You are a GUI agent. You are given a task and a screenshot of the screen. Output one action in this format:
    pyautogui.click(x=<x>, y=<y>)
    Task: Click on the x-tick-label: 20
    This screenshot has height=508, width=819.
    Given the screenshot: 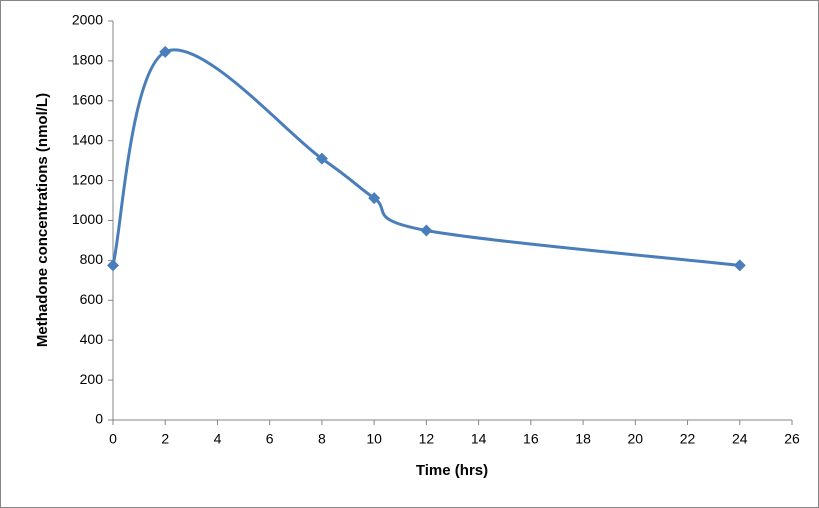 What is the action you would take?
    pyautogui.click(x=636, y=439)
    